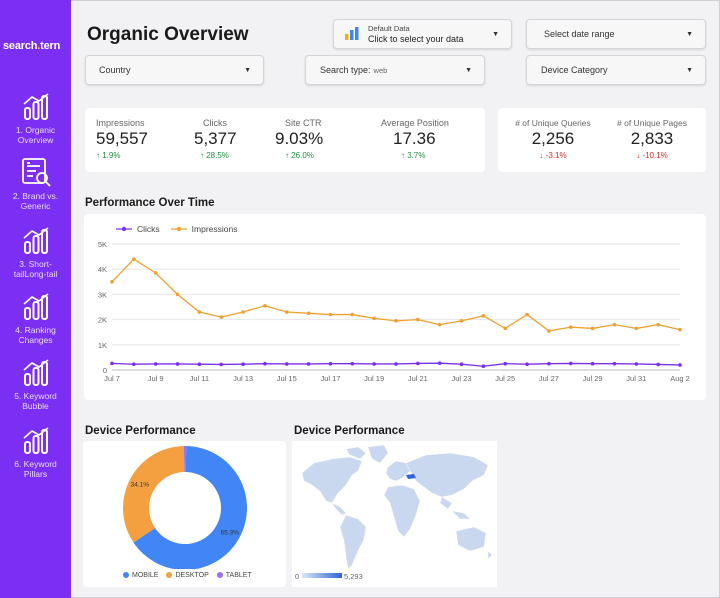  What do you see at coordinates (214, 155) in the screenshot?
I see `metric-delta: ↑ 28.5%` at bounding box center [214, 155].